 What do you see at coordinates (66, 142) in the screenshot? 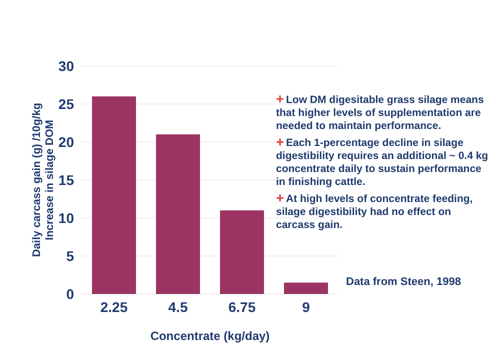
I see `y-tick-label: 20` at bounding box center [66, 142].